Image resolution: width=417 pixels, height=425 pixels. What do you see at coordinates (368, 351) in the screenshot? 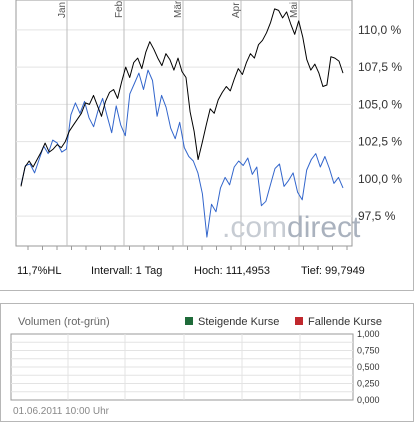
I see `volume-y-tick-label: 0,750` at bounding box center [368, 351].